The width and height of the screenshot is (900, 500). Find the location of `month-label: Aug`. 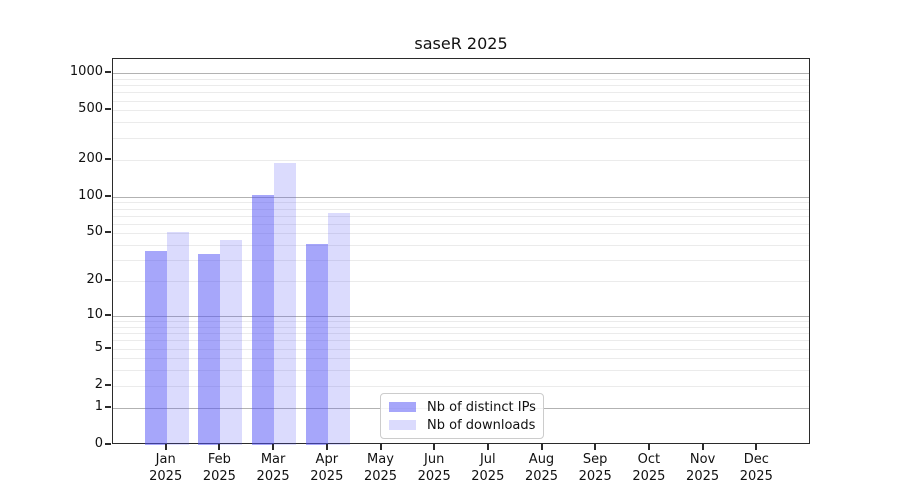

month-label: Aug is located at coordinates (541, 459).